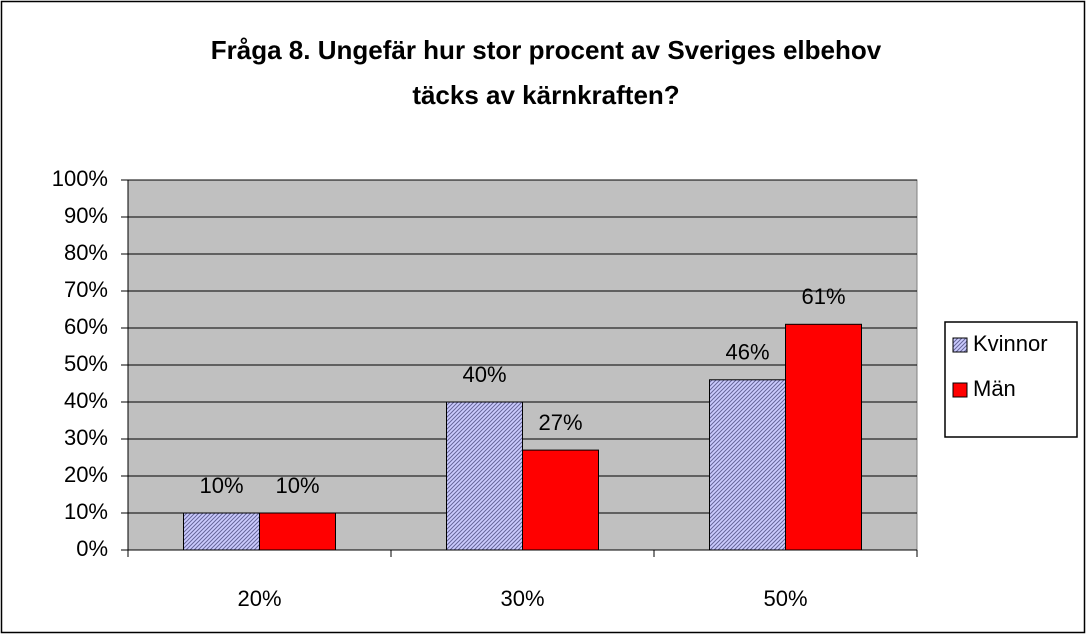 The width and height of the screenshot is (1087, 635). Describe the element at coordinates (545, 95) in the screenshot. I see `chart-title: täcks av kärnkraften?` at that location.